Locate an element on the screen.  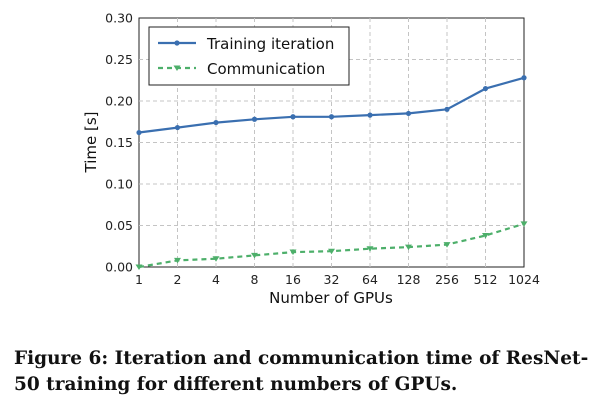
legend-label-training: Training iteration is located at coordinates (270, 44).